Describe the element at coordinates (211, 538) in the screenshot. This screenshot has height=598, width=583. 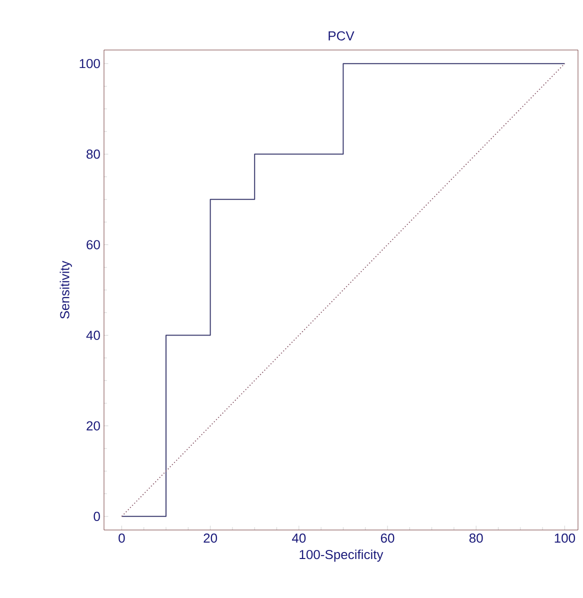
I see `x-tick-label: 20` at that location.